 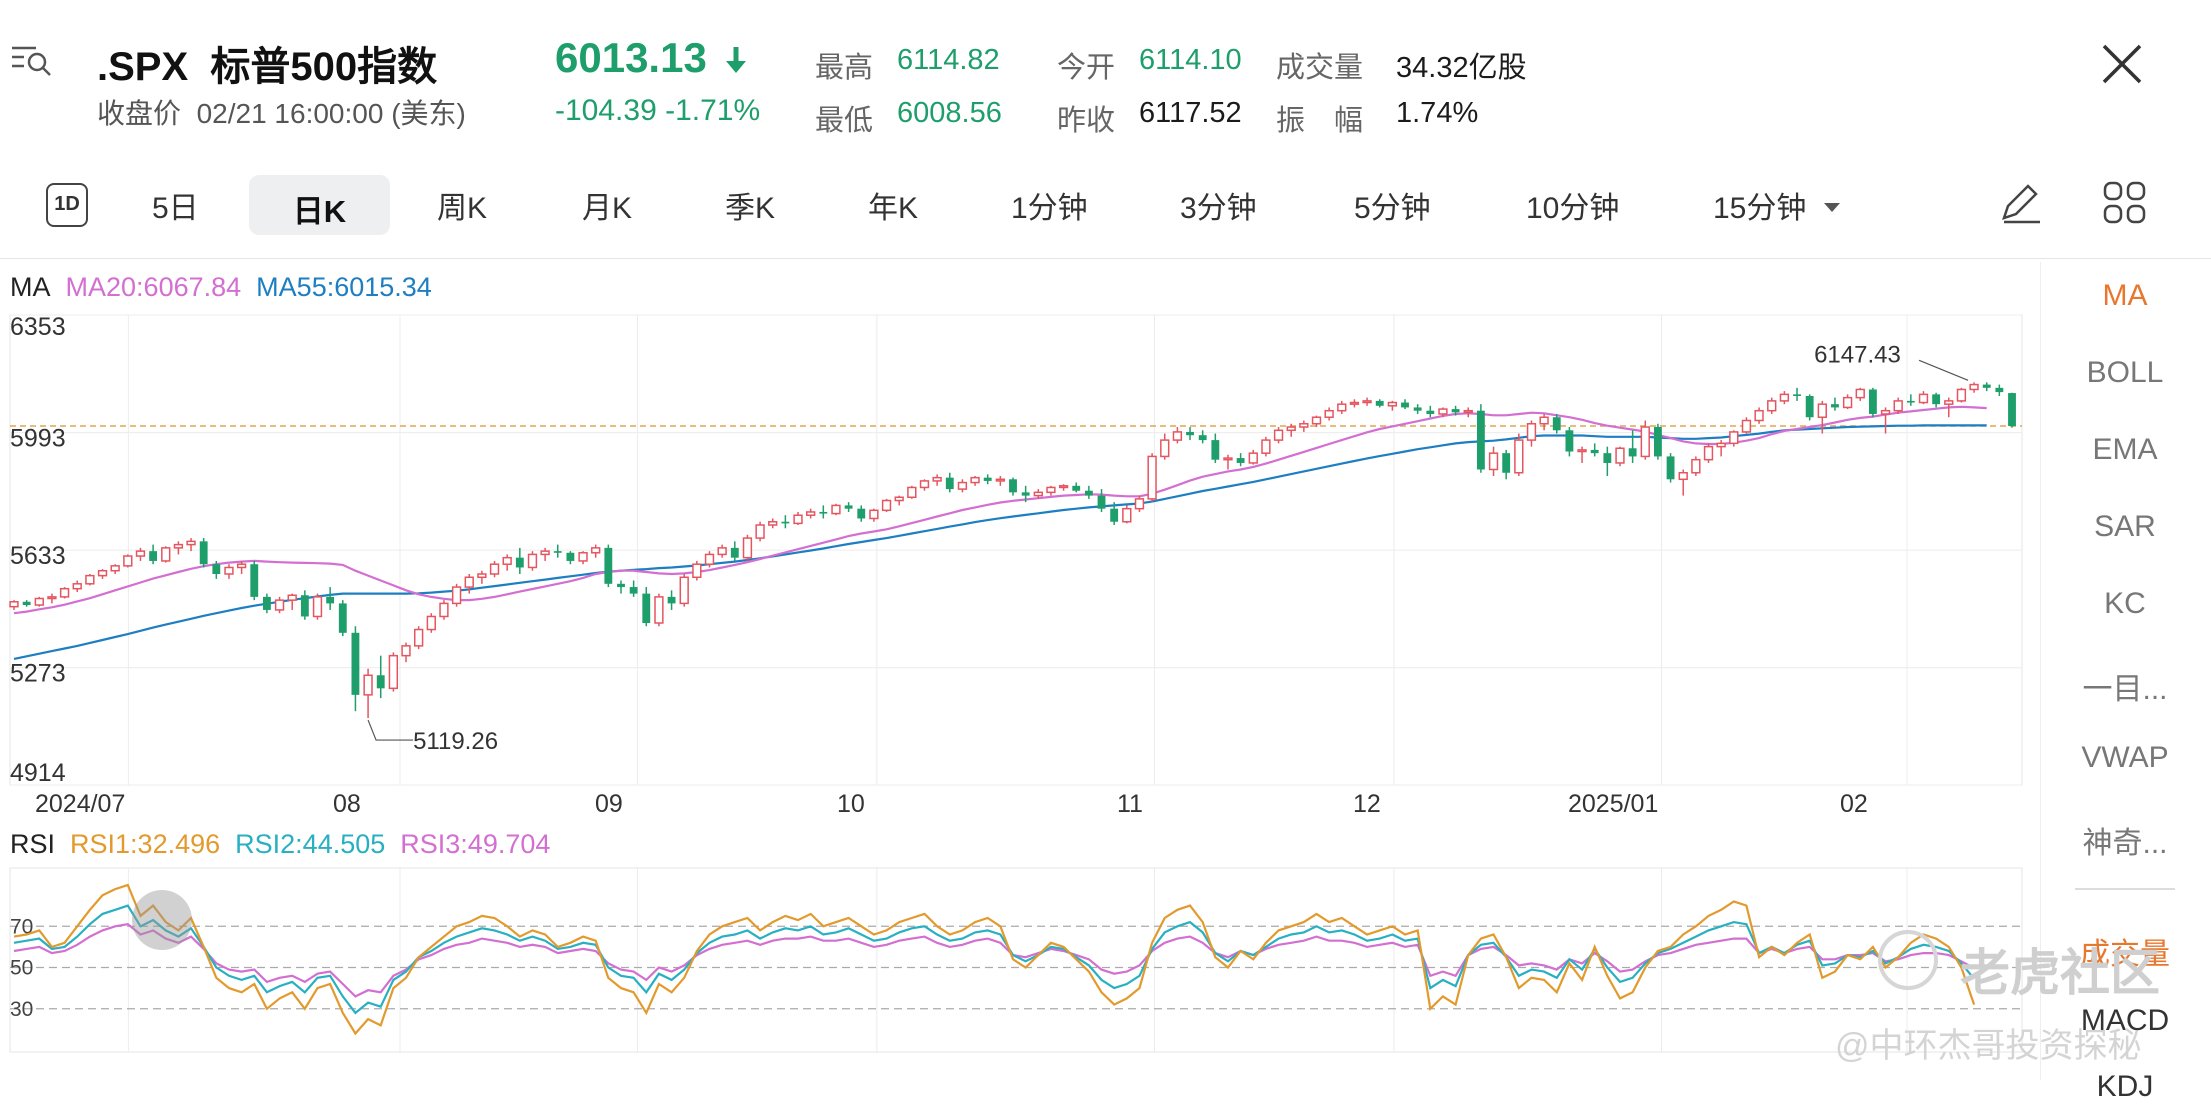 What do you see at coordinates (475, 844) in the screenshot?
I see `rsi3-value: RSI3:49.704` at bounding box center [475, 844].